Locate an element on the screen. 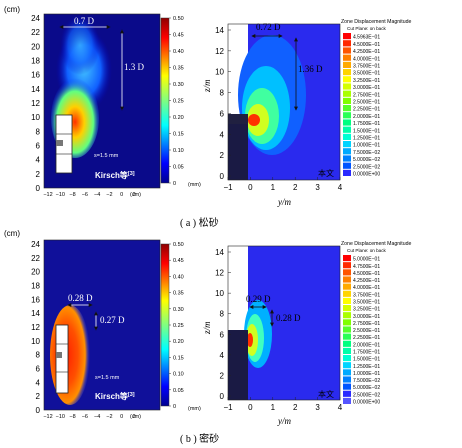  y-tick-label: 10 is located at coordinates (219, 293).